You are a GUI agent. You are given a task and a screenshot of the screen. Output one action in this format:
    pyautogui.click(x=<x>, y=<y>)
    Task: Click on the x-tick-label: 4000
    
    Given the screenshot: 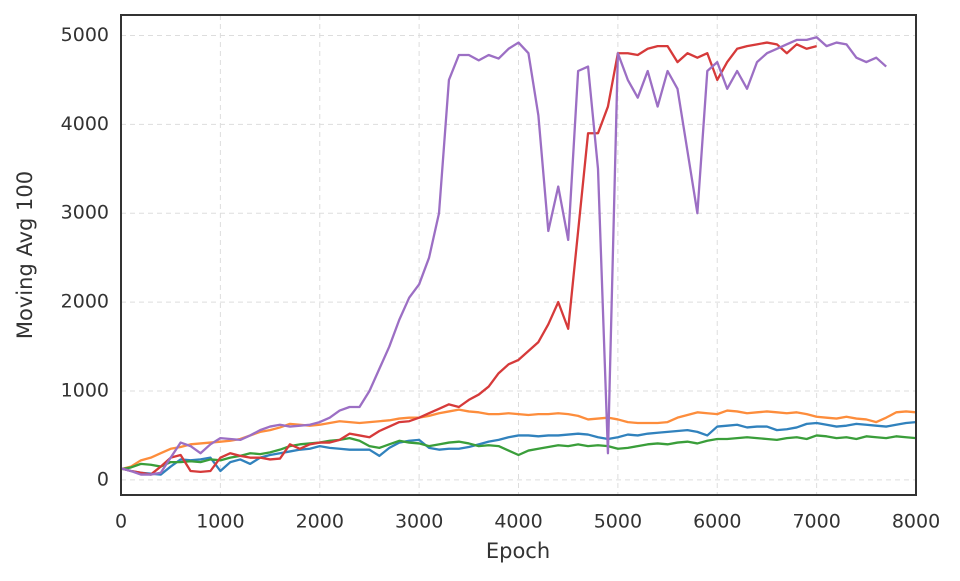 What is the action you would take?
    pyautogui.click(x=518, y=522)
    